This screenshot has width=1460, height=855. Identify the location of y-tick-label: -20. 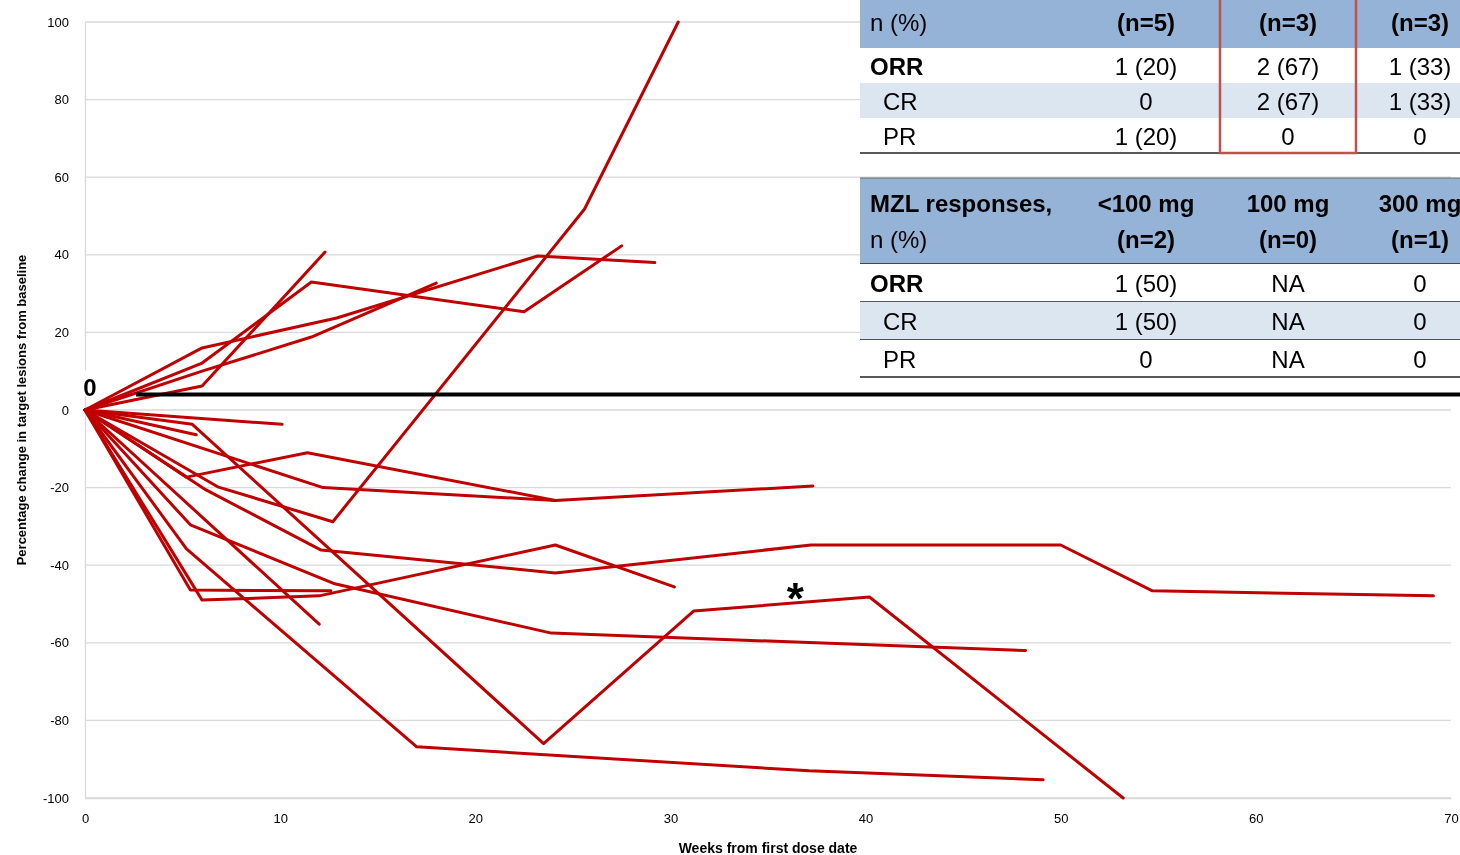
(59, 488).